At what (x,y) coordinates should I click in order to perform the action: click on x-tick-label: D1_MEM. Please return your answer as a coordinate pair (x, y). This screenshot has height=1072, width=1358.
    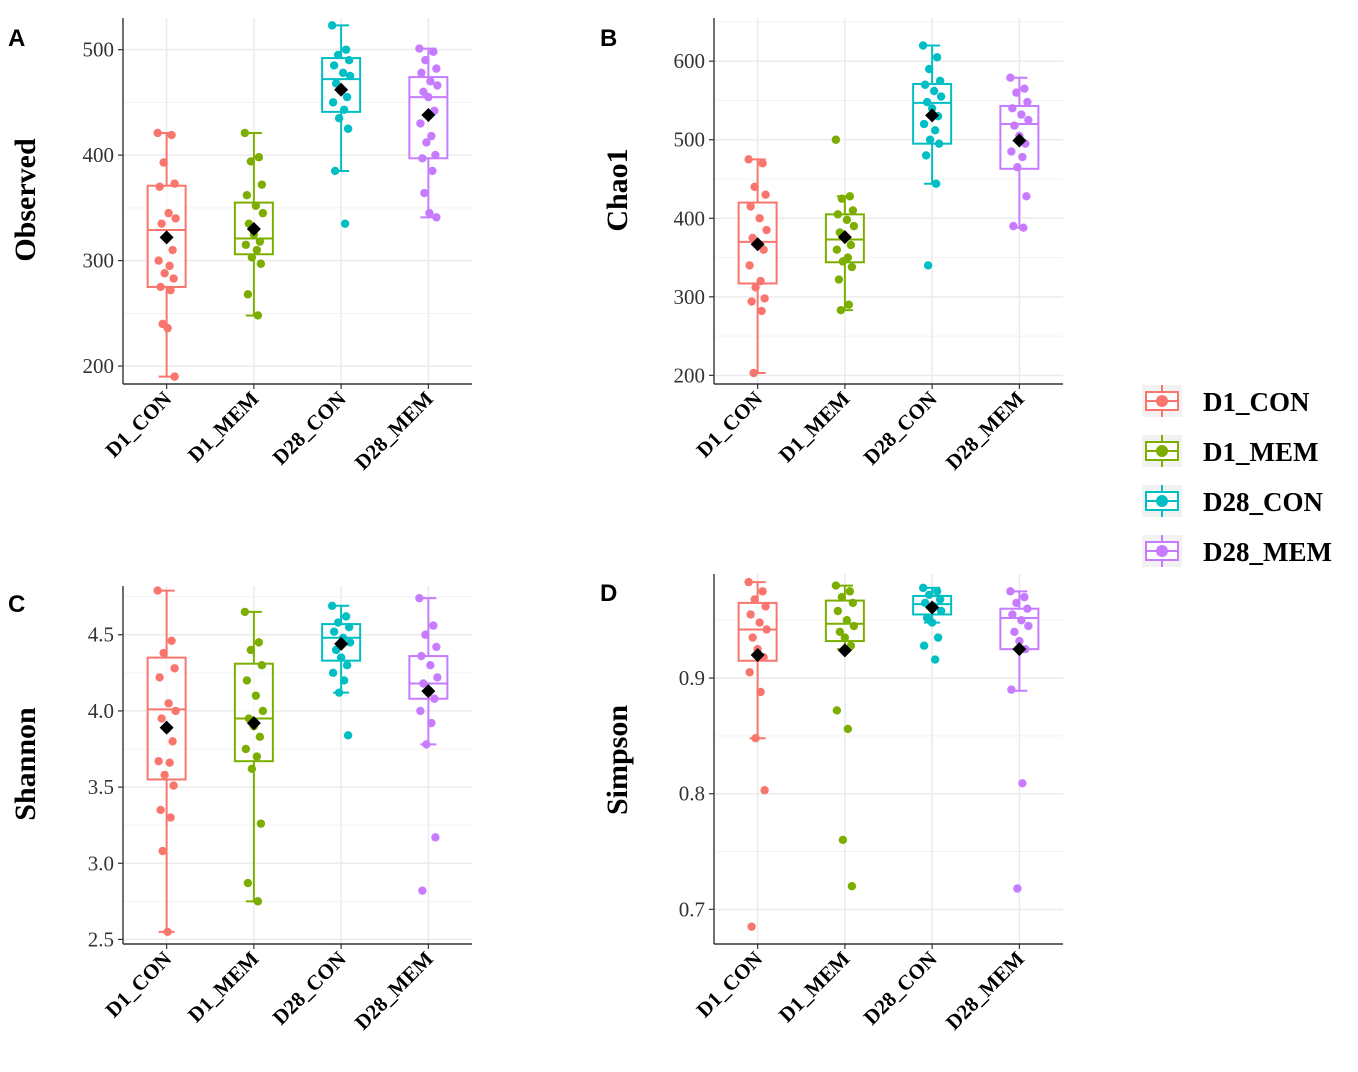
    Looking at the image, I should click on (814, 426).